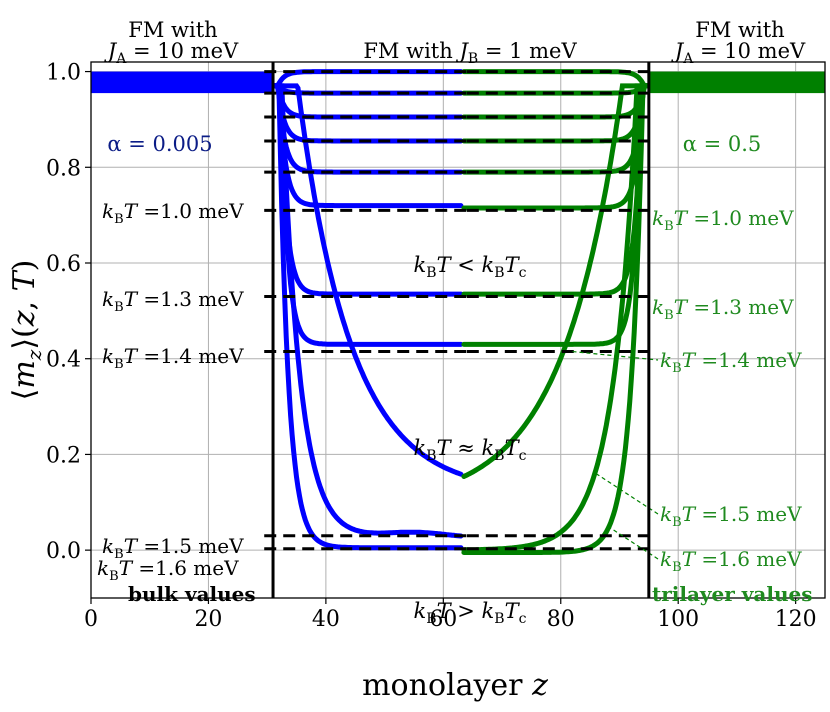 This screenshot has height=712, width=830. I want to click on x-tick-label: 80, so click(561, 619).